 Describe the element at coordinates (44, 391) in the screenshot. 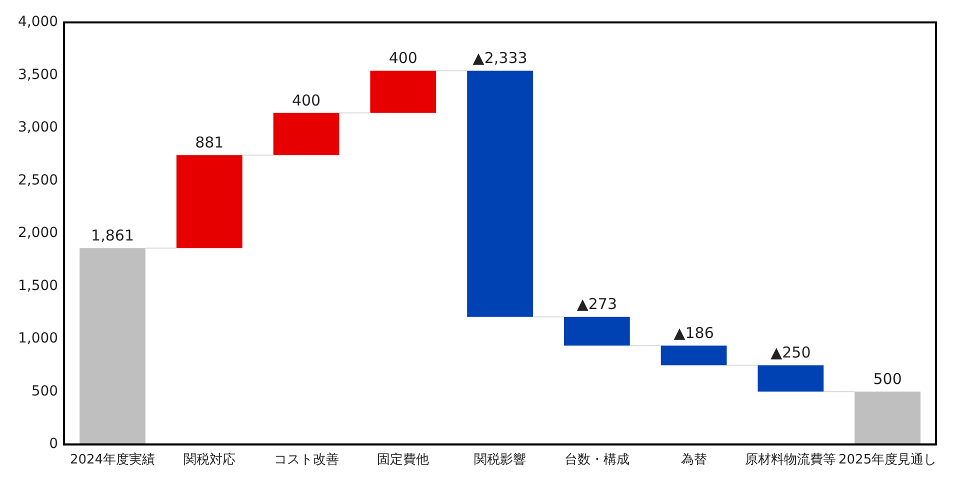

I see `y-tick-label: 500` at that location.